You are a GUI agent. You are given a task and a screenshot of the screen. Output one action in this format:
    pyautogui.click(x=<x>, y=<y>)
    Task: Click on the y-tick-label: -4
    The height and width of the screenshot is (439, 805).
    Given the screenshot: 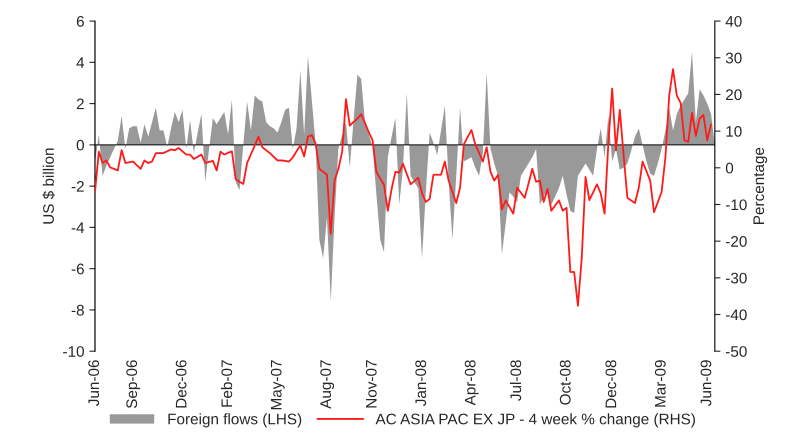 What is the action you would take?
    pyautogui.click(x=78, y=227)
    